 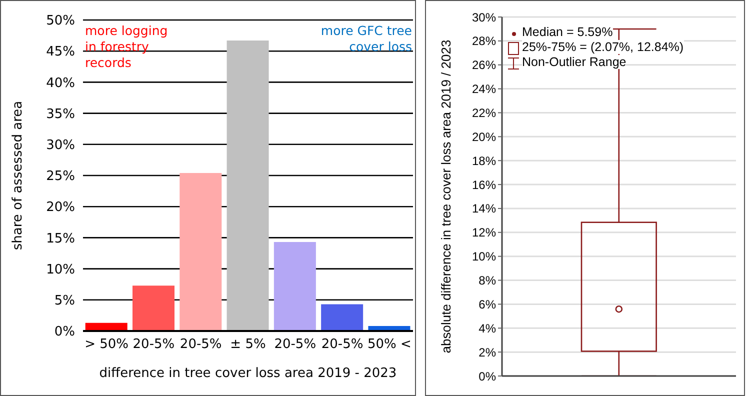 I want to click on y-tick-label: 35%, so click(x=60, y=114).